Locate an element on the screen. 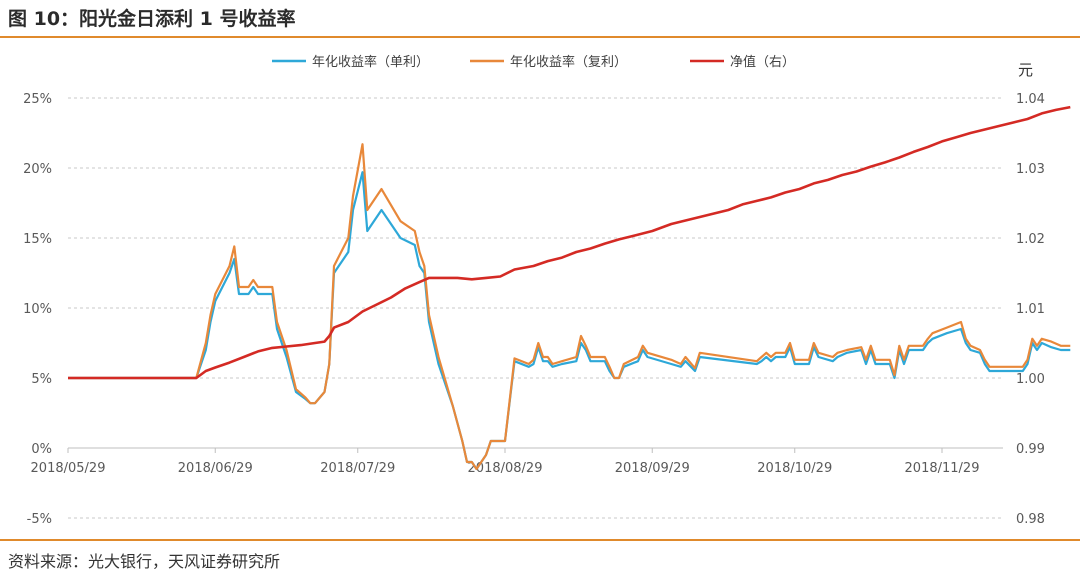 This screenshot has height=574, width=1080. y-right-tick-label: 1.02 is located at coordinates (1030, 239).